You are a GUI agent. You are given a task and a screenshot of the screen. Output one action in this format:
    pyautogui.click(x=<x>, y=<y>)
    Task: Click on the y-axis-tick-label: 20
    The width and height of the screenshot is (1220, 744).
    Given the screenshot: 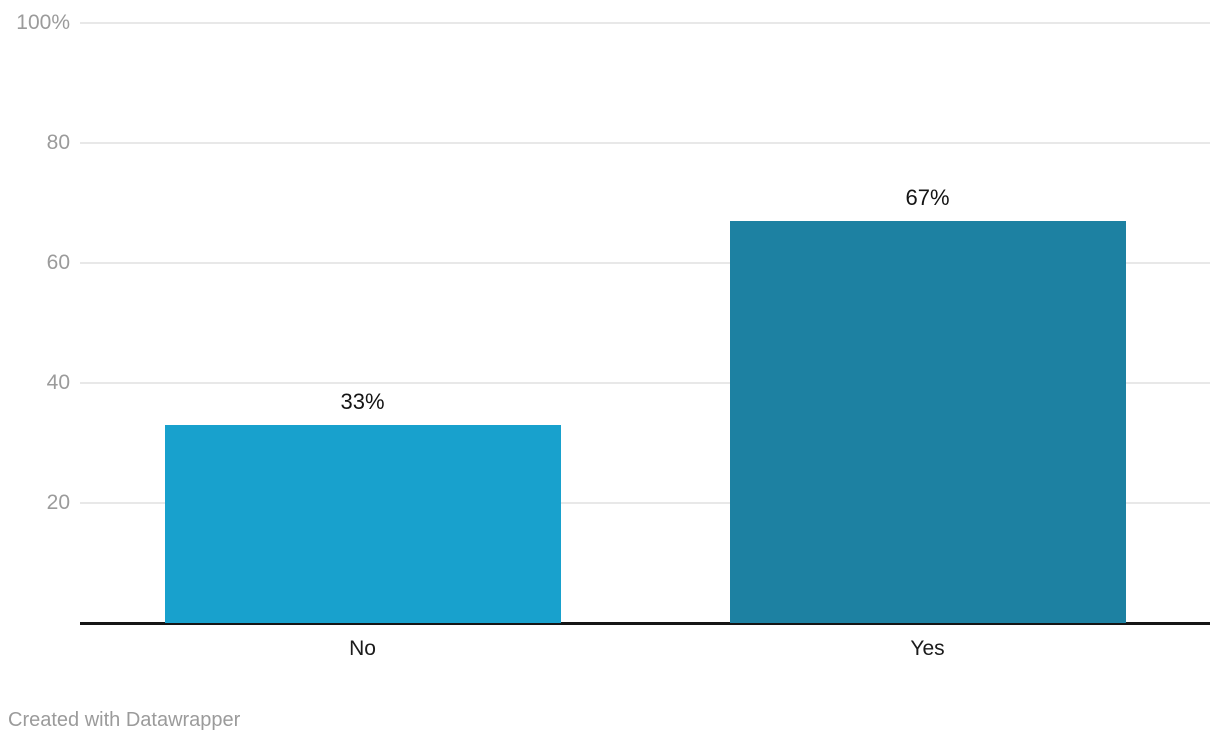 What is the action you would take?
    pyautogui.click(x=58, y=502)
    